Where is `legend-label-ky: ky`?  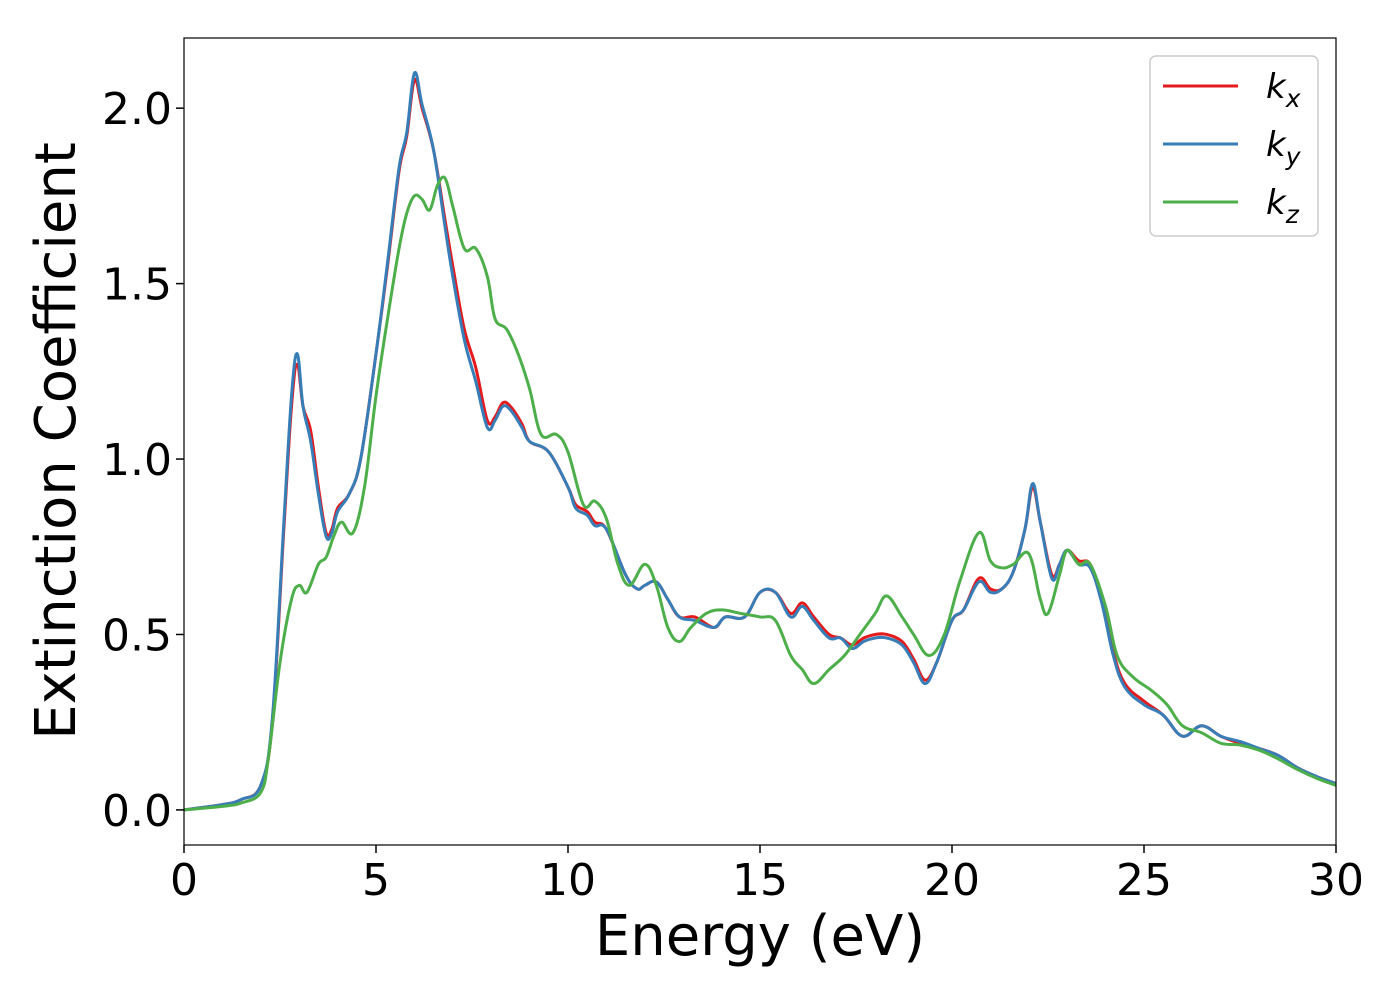 legend-label-ky: ky is located at coordinates (1284, 148).